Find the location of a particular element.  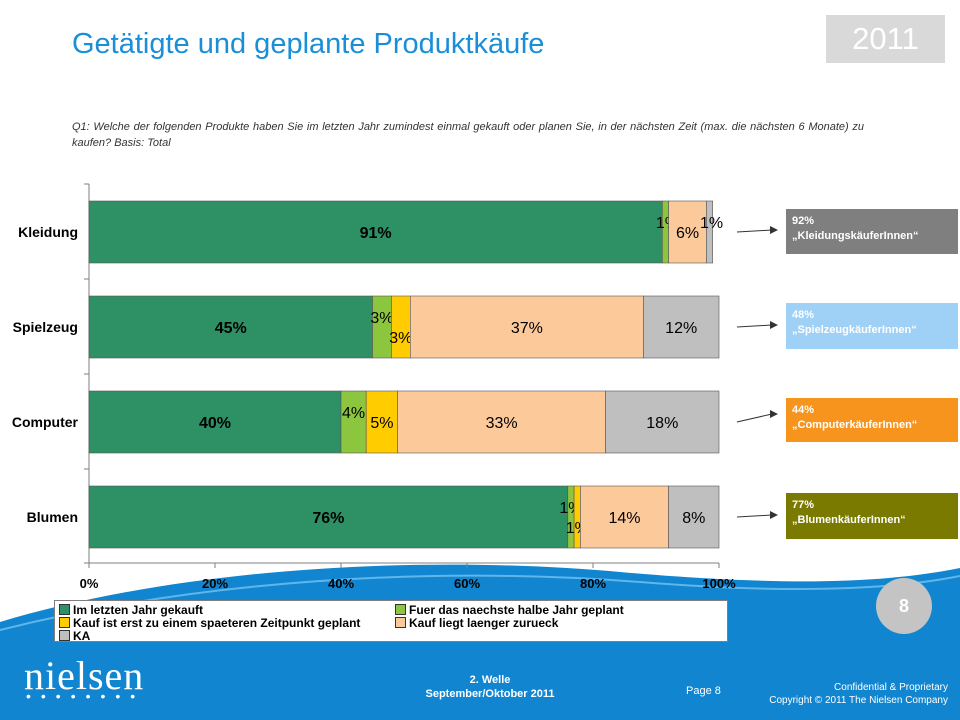

data-label: 91% is located at coordinates (376, 233).